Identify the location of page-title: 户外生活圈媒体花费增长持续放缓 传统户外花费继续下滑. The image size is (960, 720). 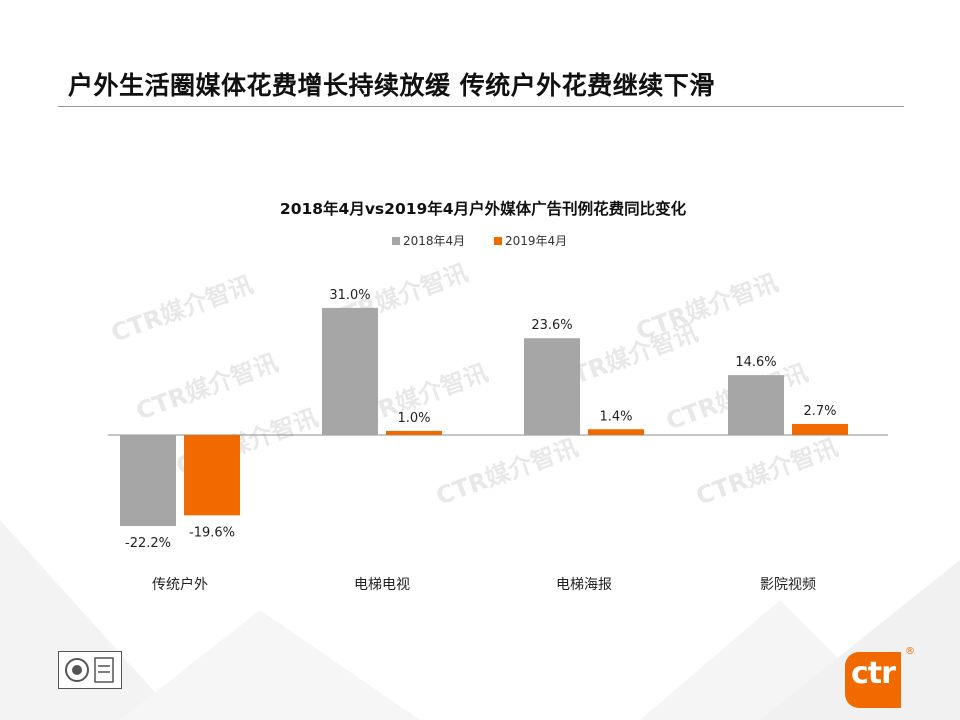
(391, 85).